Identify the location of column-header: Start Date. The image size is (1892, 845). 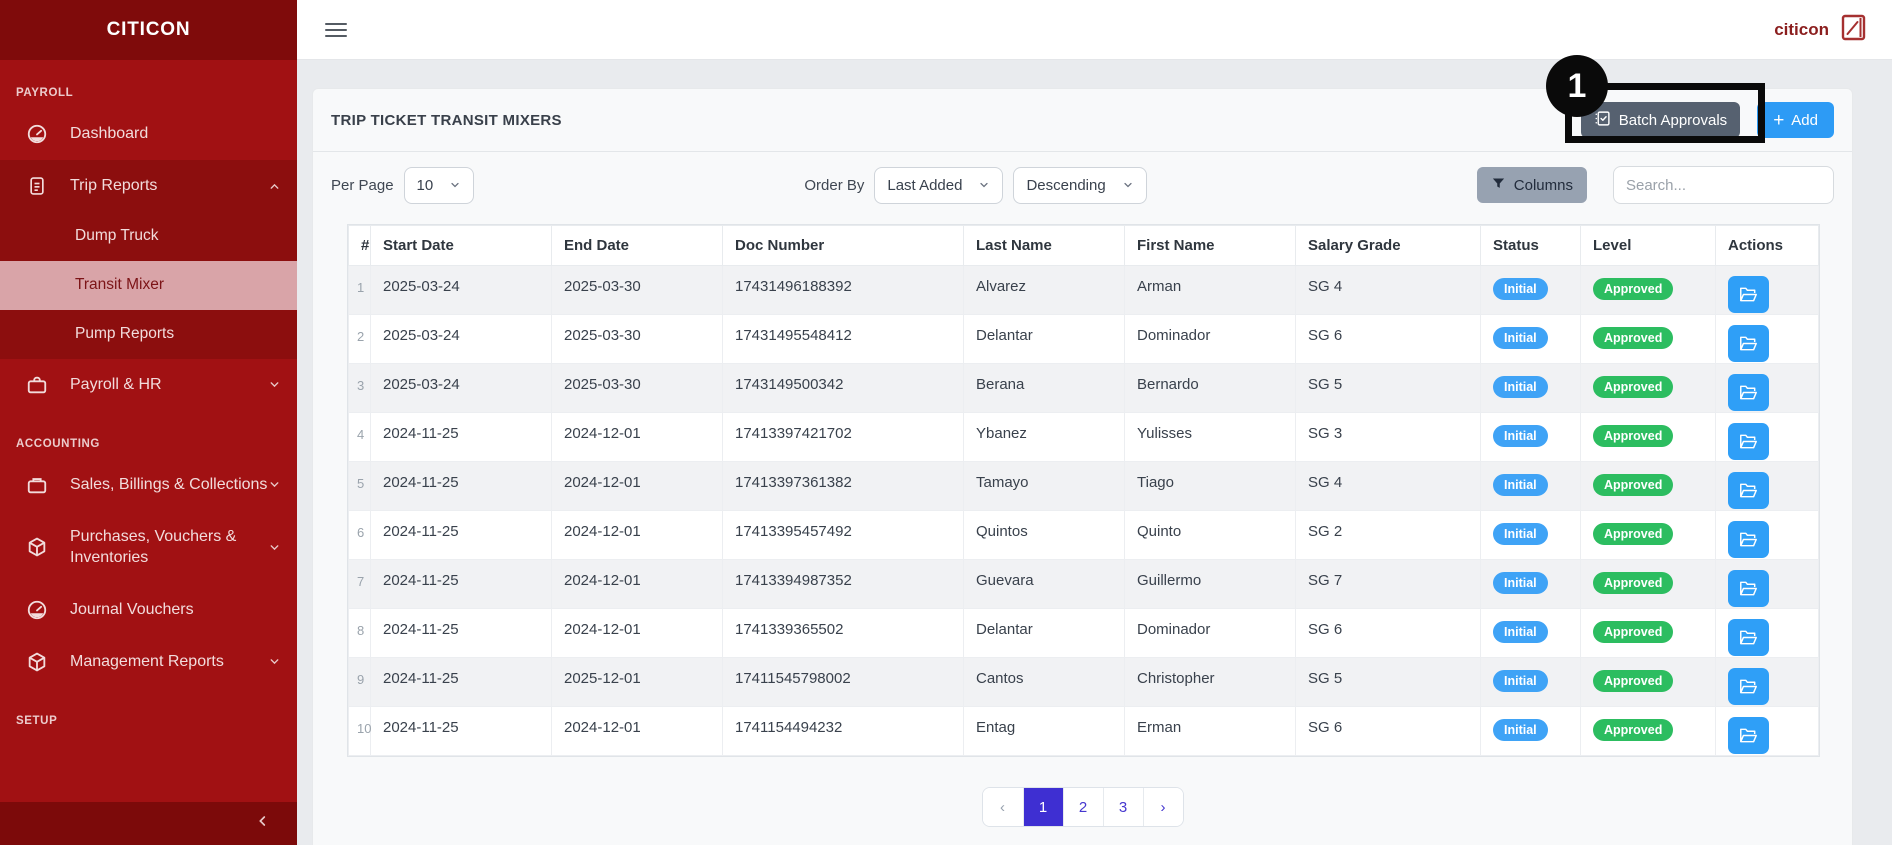
(461, 245).